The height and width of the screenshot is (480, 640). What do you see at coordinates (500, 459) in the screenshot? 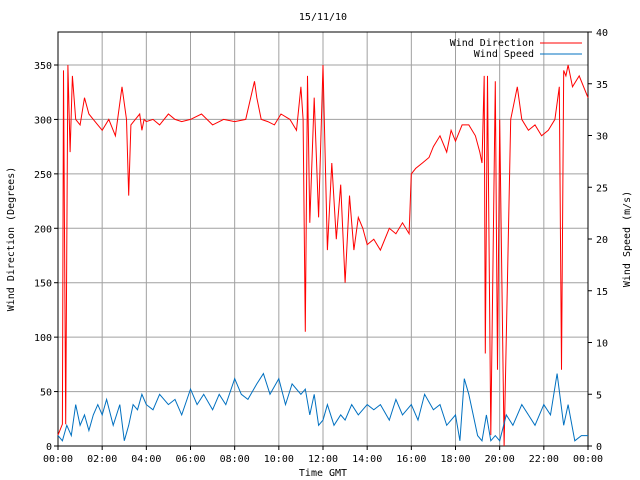
I see `x-tick-label: 20:00` at bounding box center [500, 459].